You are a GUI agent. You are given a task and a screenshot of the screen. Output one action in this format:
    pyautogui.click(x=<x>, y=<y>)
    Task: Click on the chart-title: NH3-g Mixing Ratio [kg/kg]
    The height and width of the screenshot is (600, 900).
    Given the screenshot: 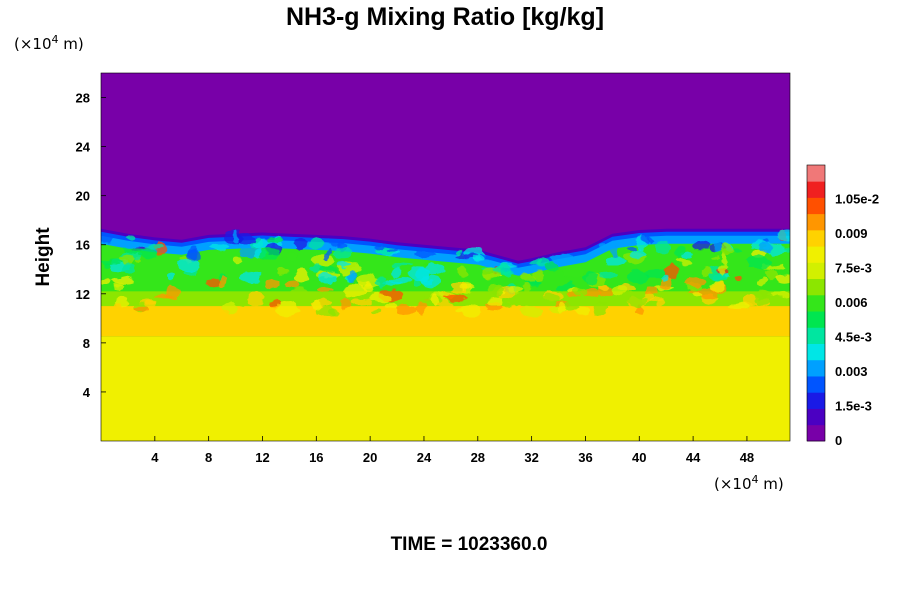 What is the action you would take?
    pyautogui.click(x=445, y=17)
    